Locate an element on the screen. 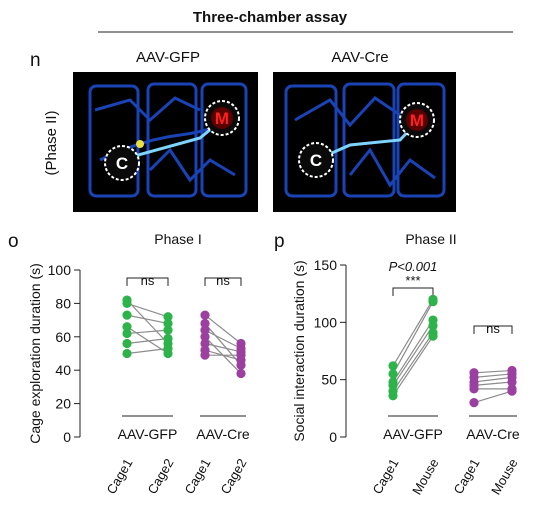 This screenshot has height=507, width=538. panel-label: p is located at coordinates (279, 241).